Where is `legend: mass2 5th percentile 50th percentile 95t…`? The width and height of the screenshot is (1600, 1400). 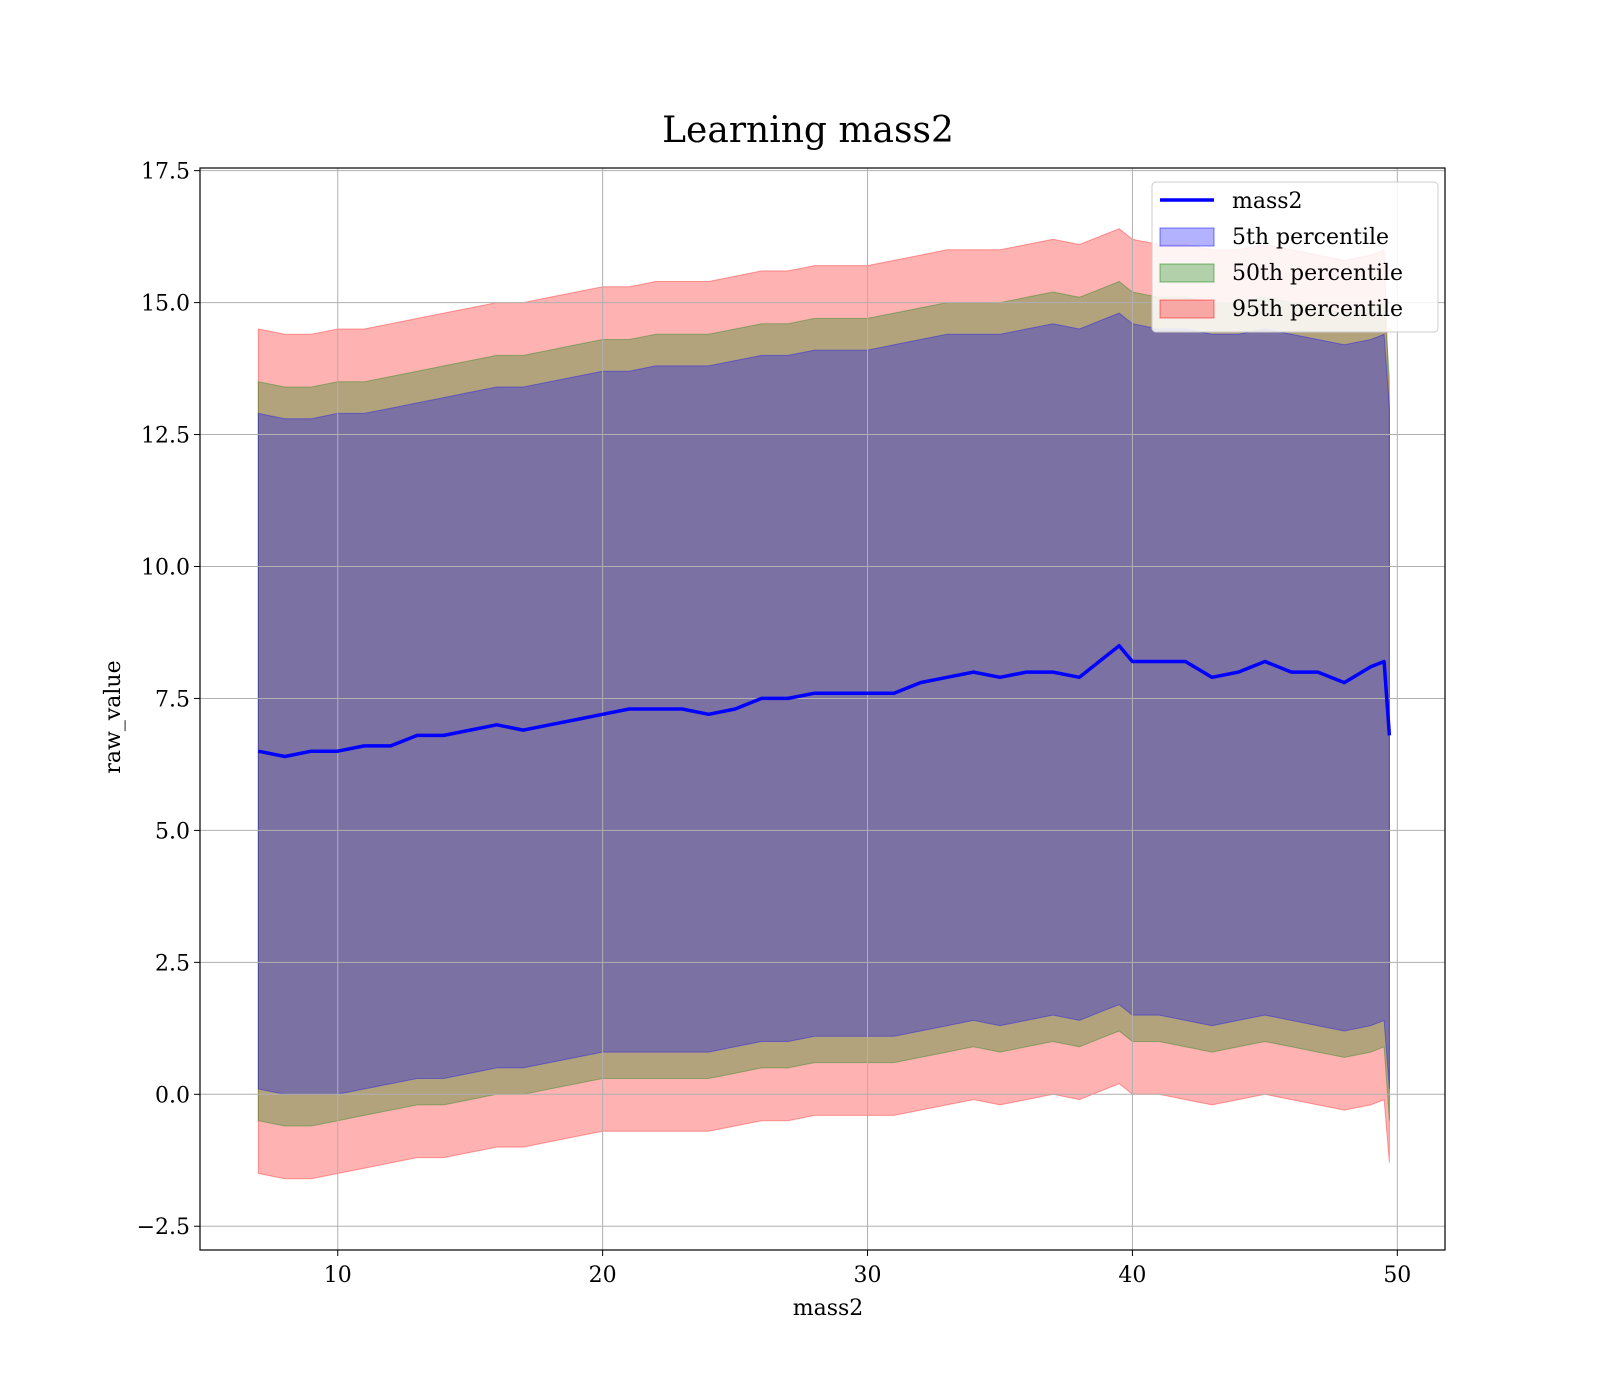
legend: mass2 5th percentile 50th percentile 95t… is located at coordinates (1295, 257).